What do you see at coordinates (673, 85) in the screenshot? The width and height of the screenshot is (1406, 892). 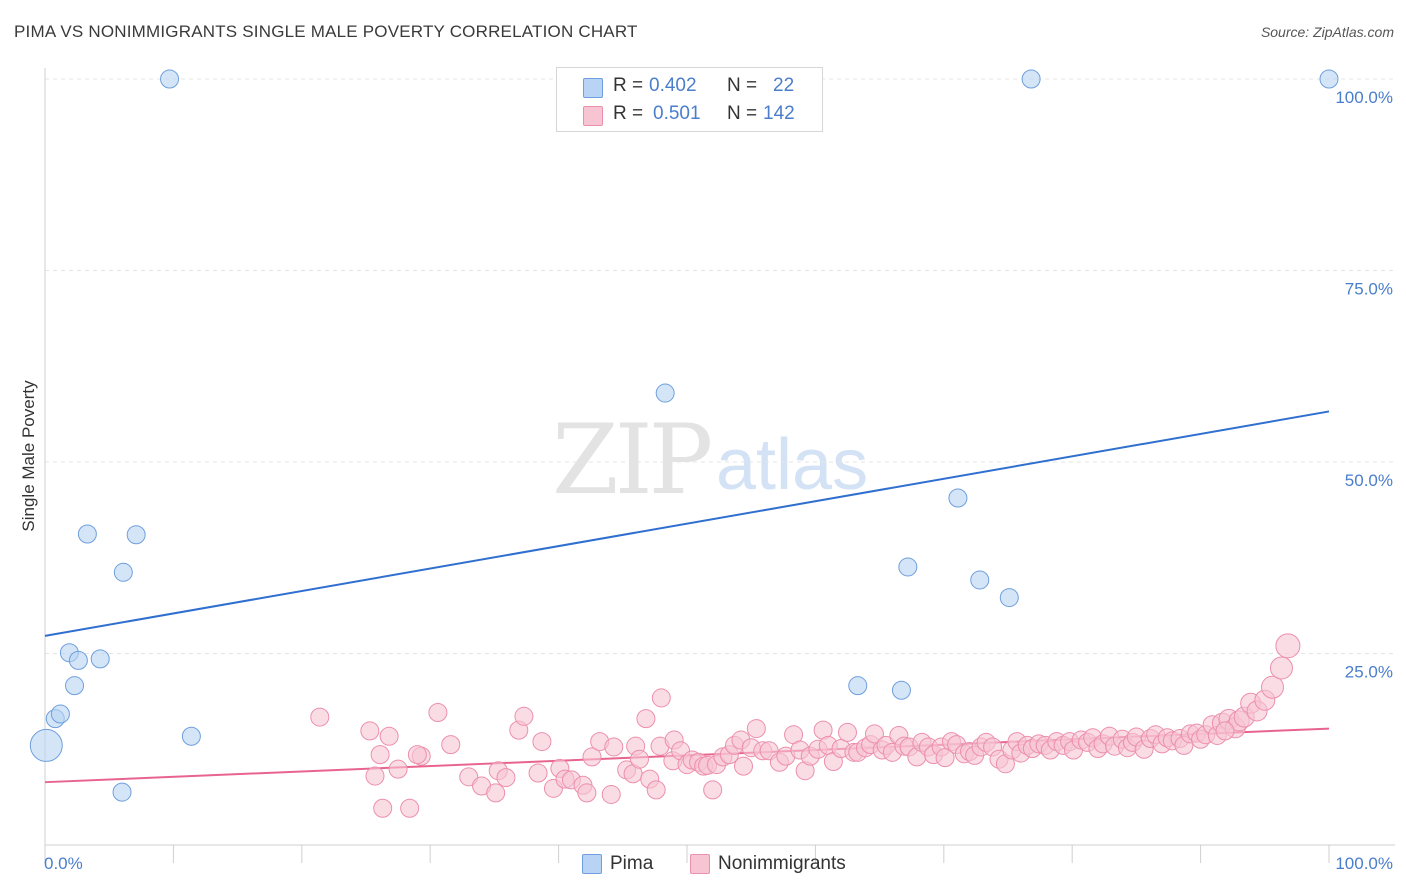 I see `pima-r-value: 0.402` at bounding box center [673, 85].